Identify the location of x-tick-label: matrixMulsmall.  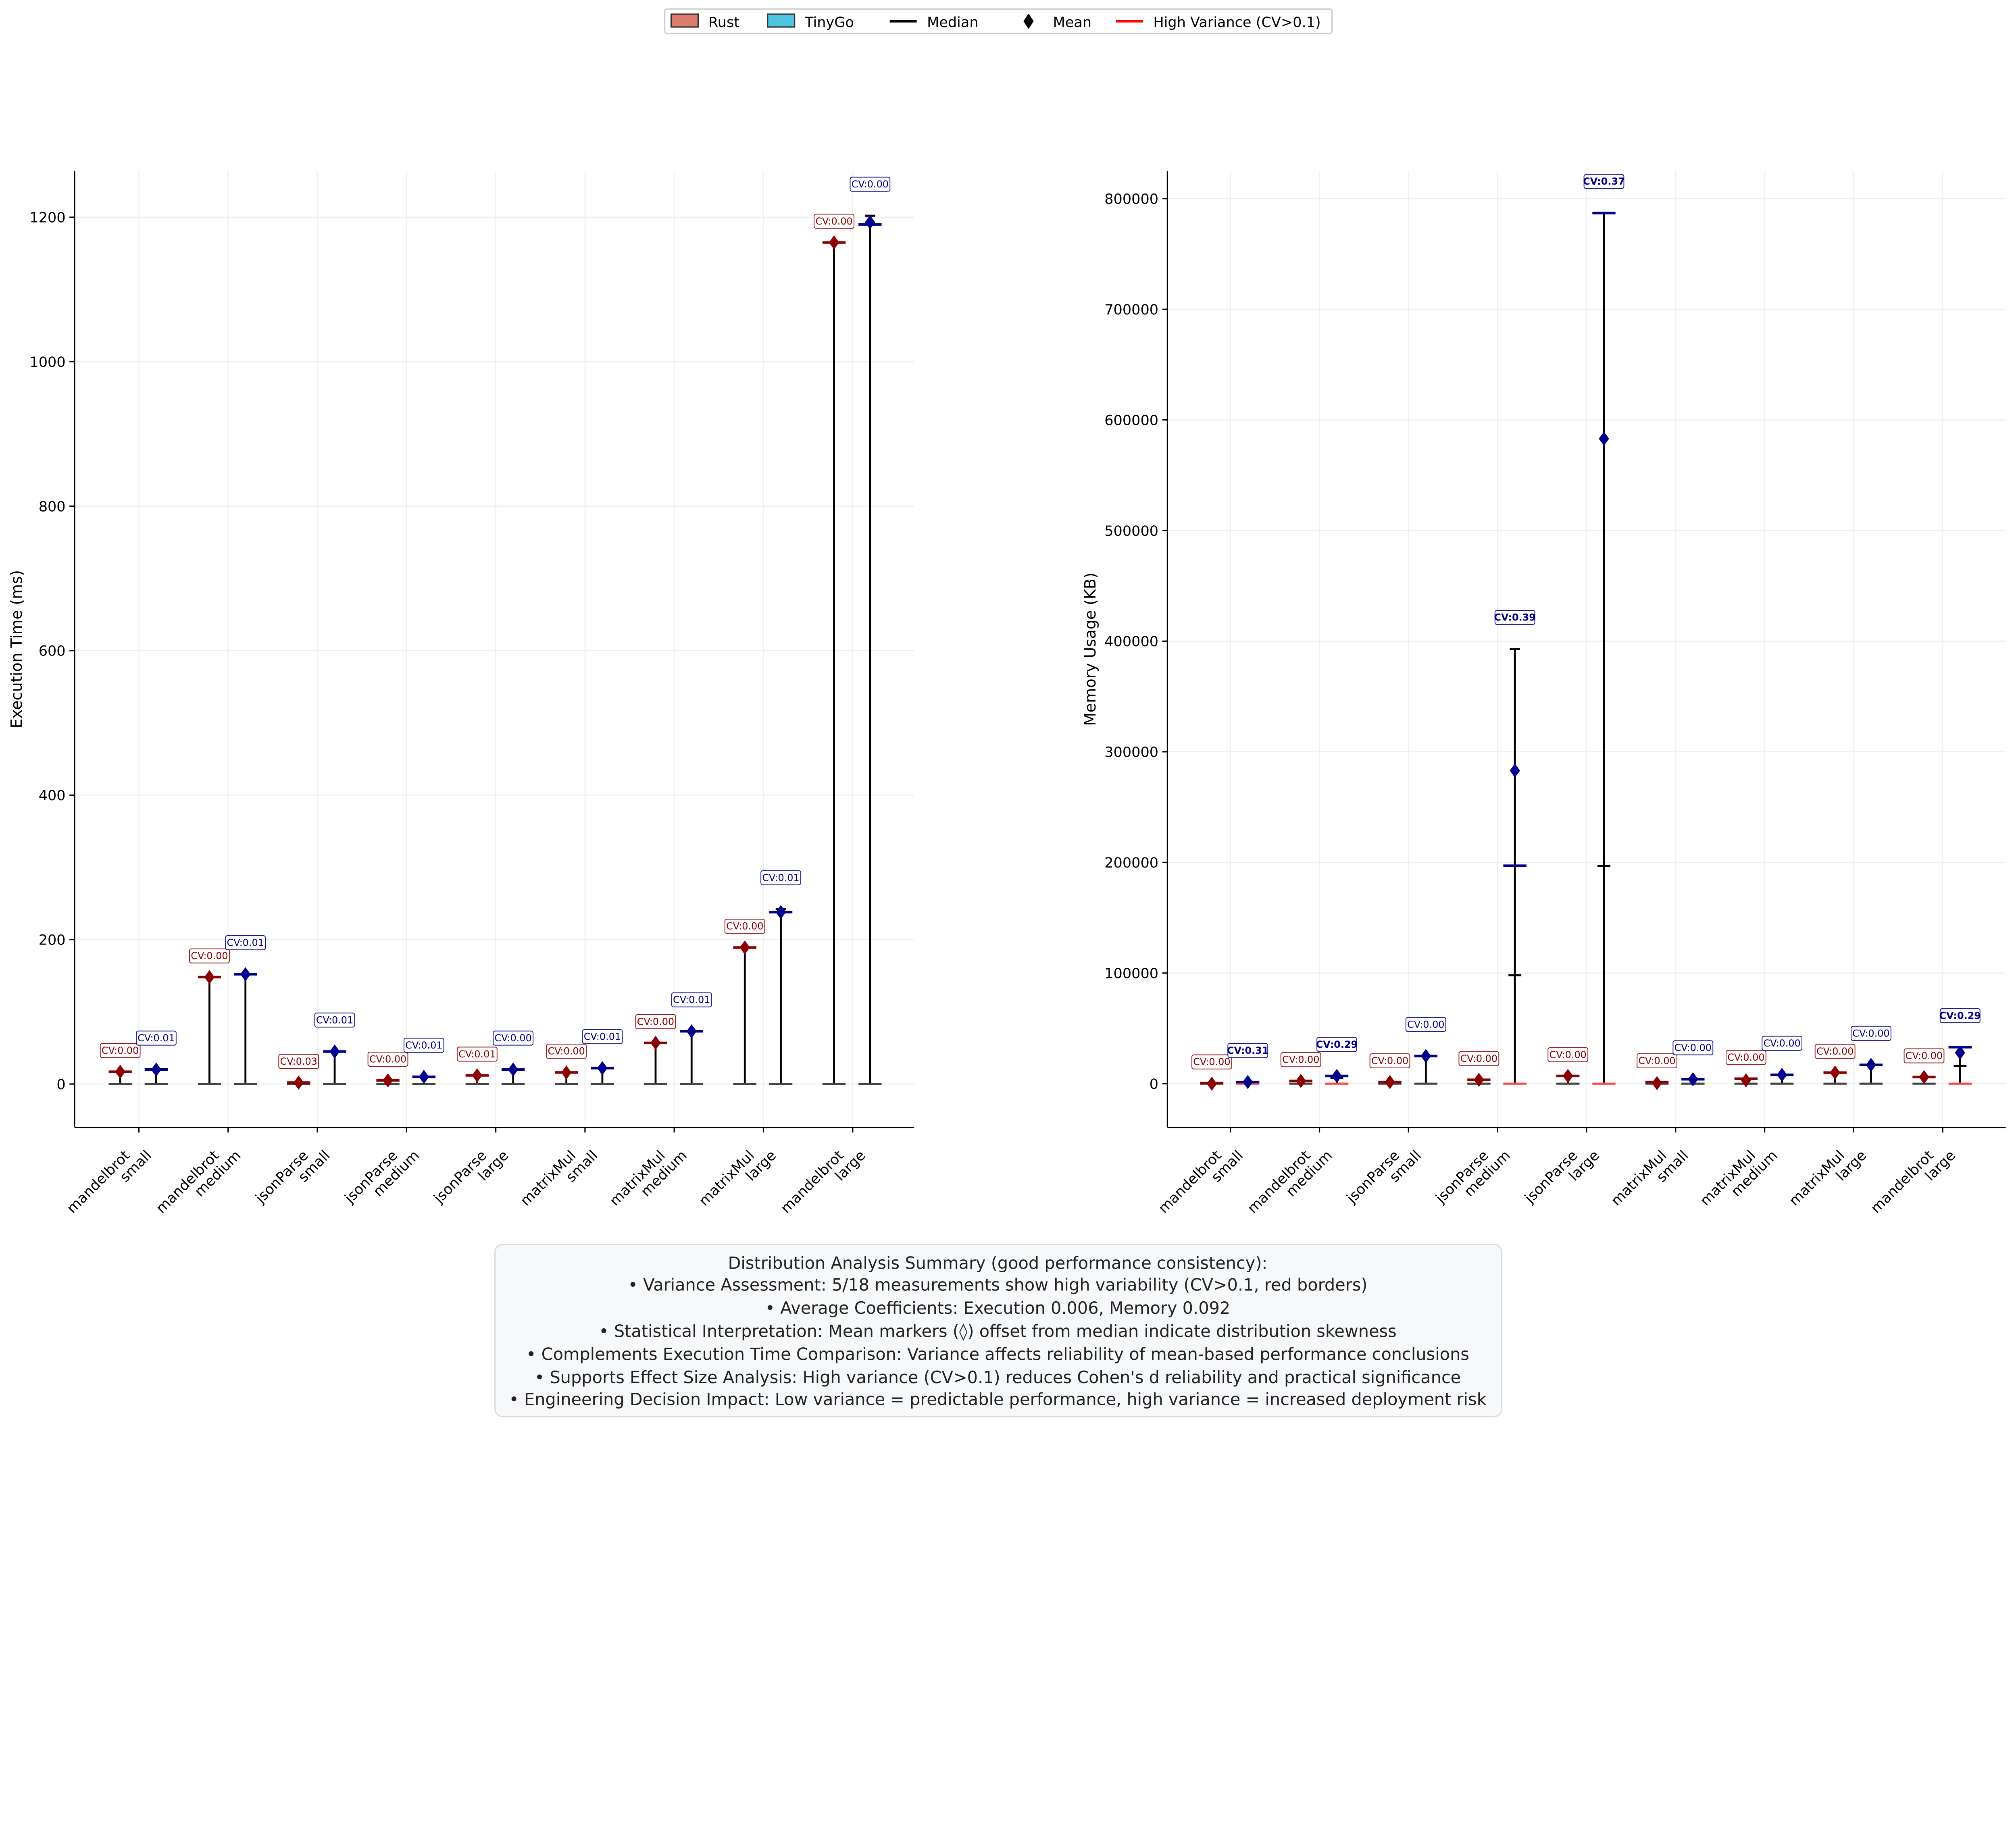
(1650, 1178).